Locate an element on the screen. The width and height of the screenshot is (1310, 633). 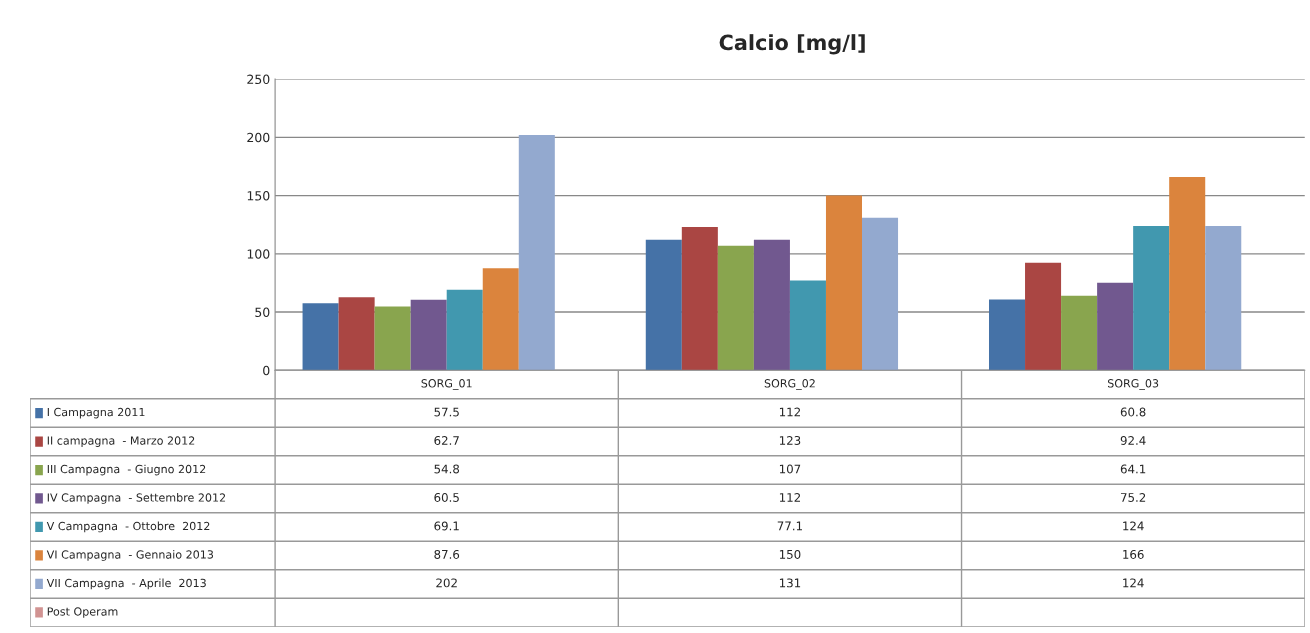
data-label: 131 is located at coordinates (790, 583).